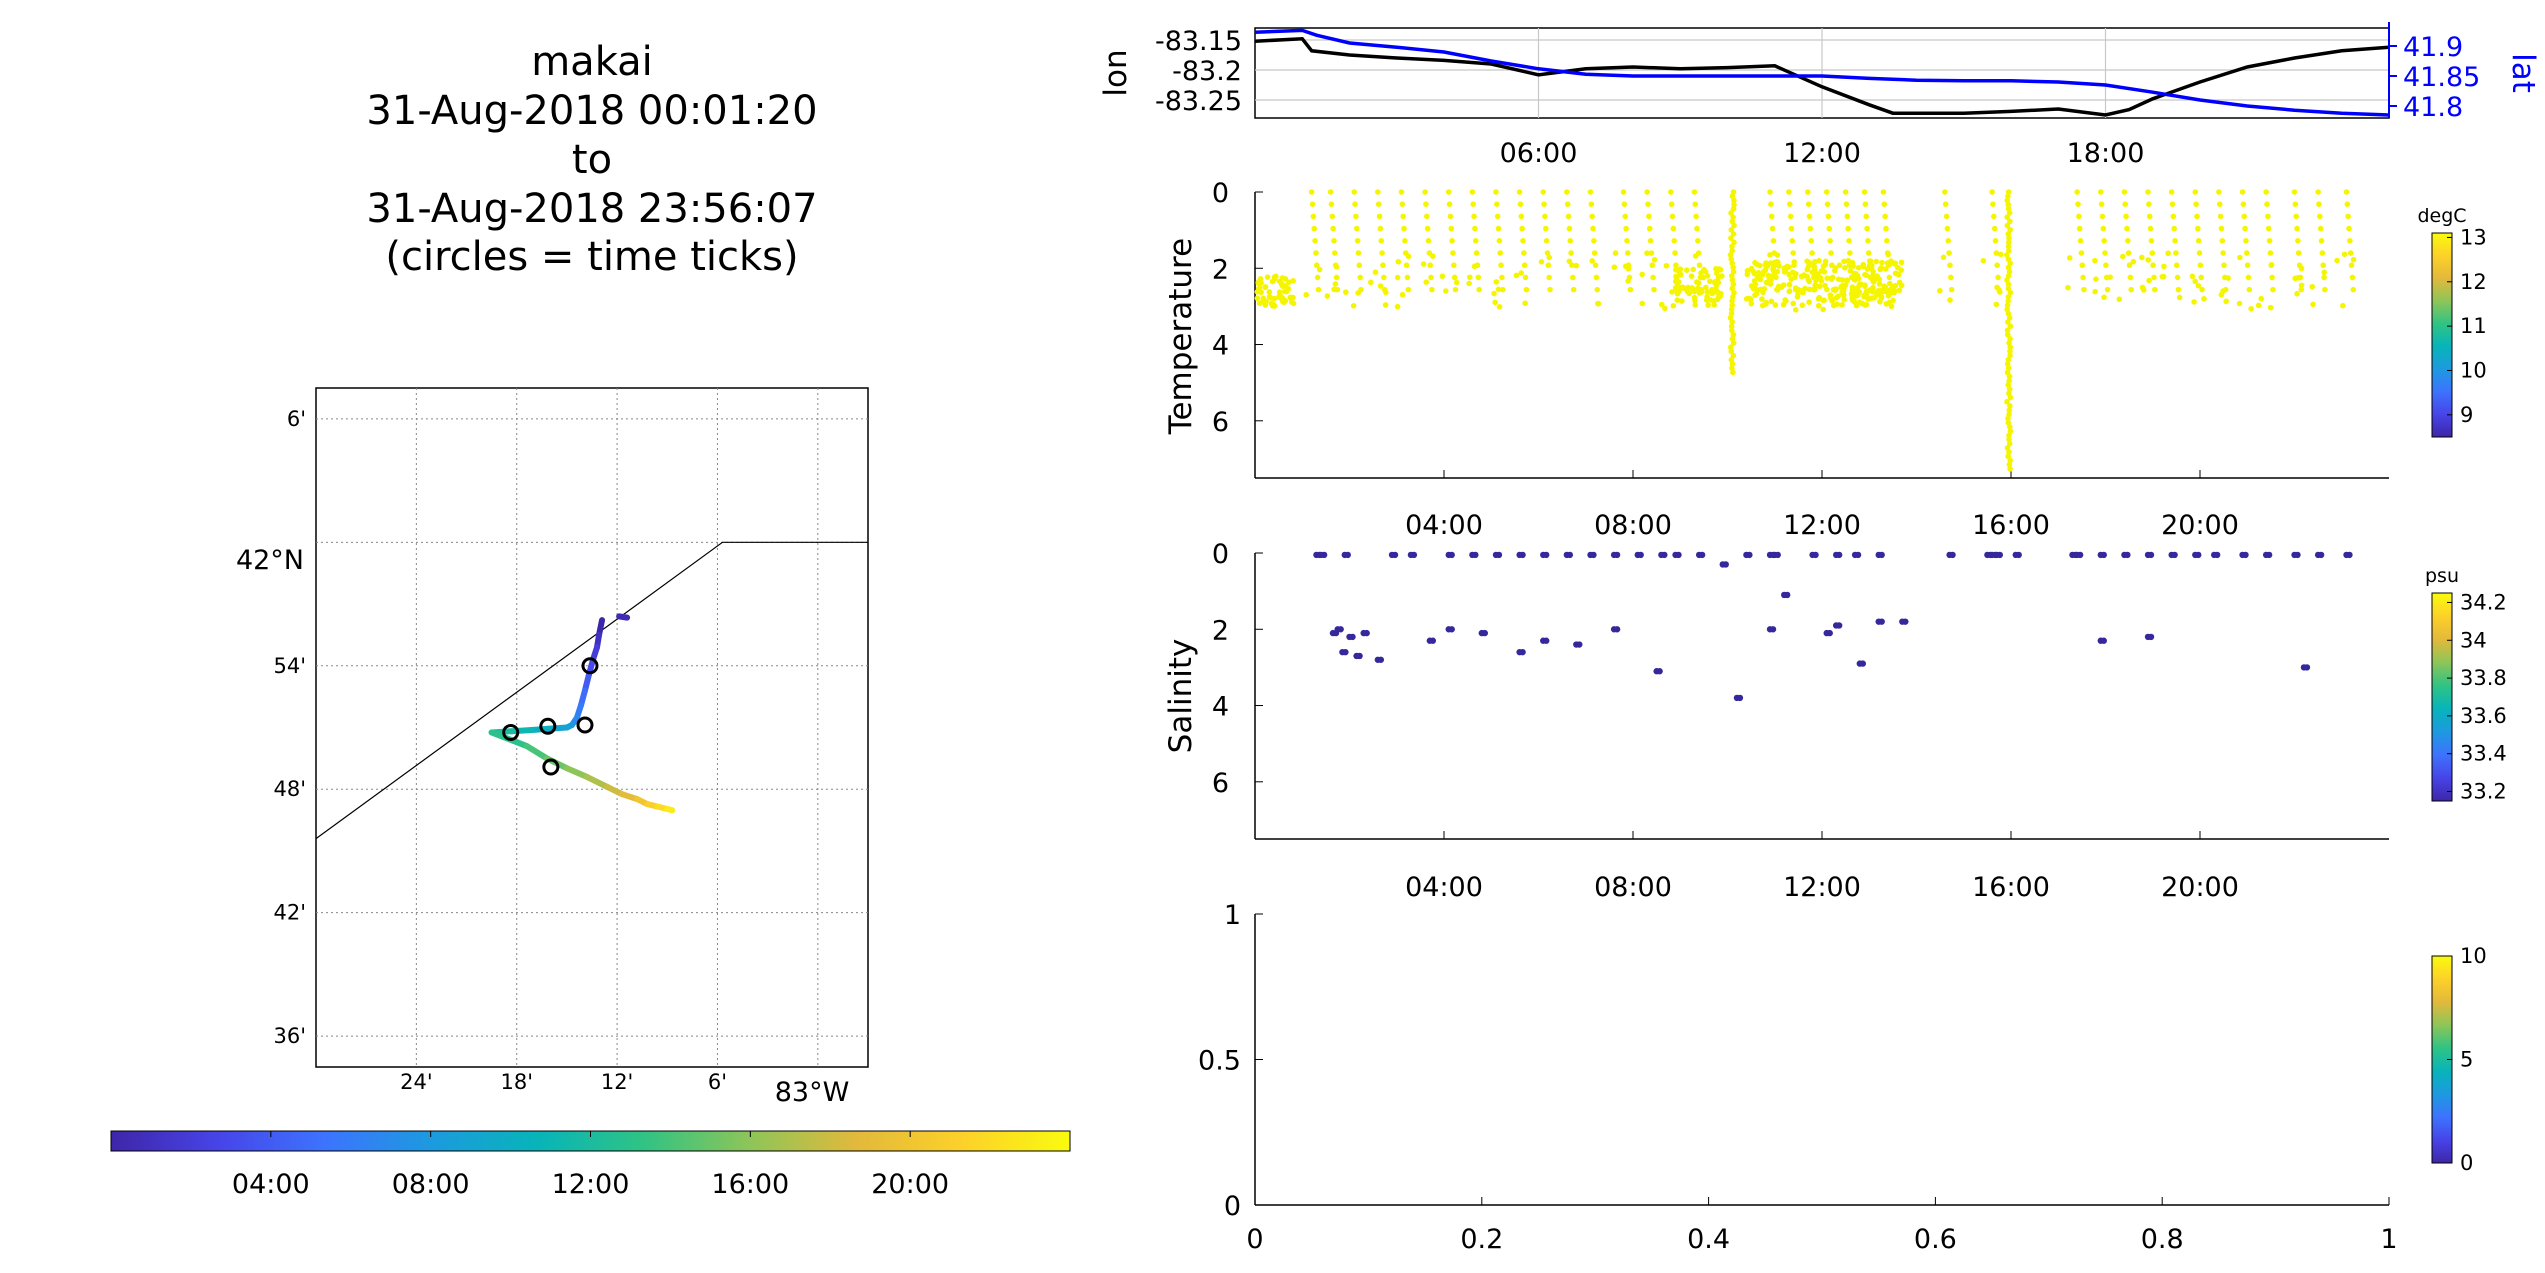 The width and height of the screenshot is (2545, 1273). I want to click on colorbar-tick-label: 11, so click(2473, 326).